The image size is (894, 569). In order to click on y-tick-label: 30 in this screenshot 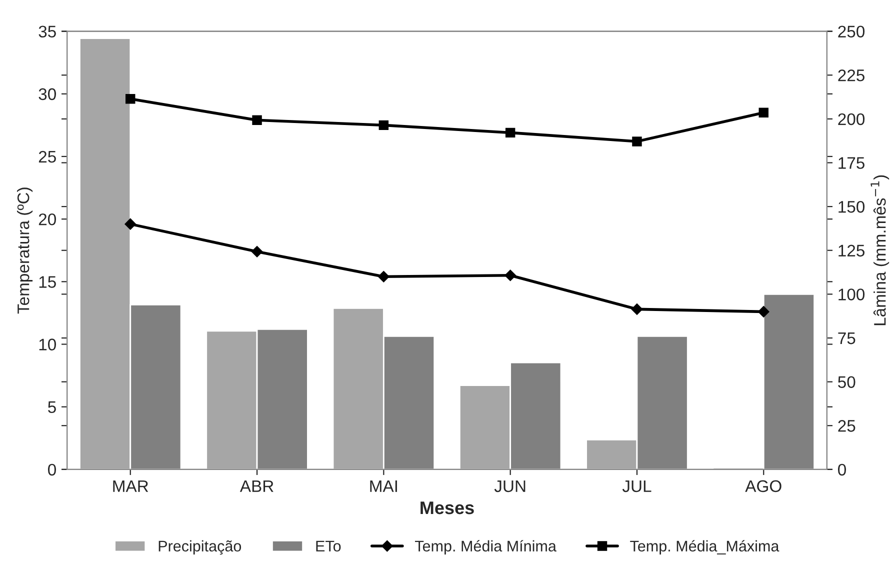, I will do `click(47, 94)`.